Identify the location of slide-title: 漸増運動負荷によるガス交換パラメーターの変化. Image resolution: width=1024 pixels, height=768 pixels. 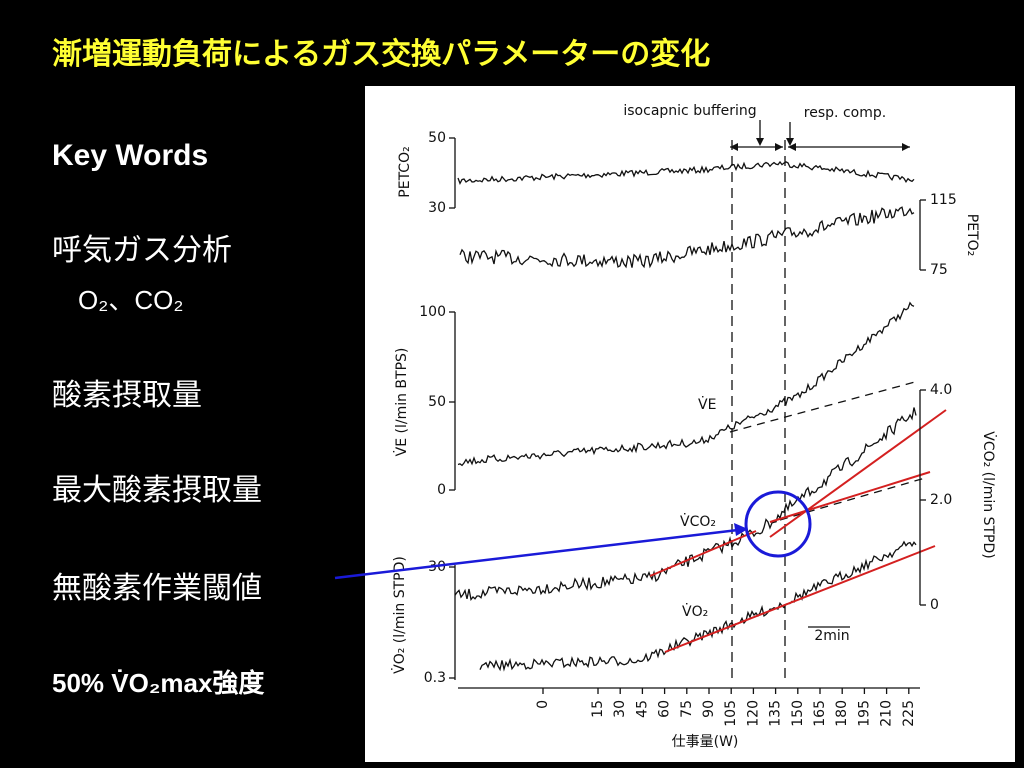
(381, 54).